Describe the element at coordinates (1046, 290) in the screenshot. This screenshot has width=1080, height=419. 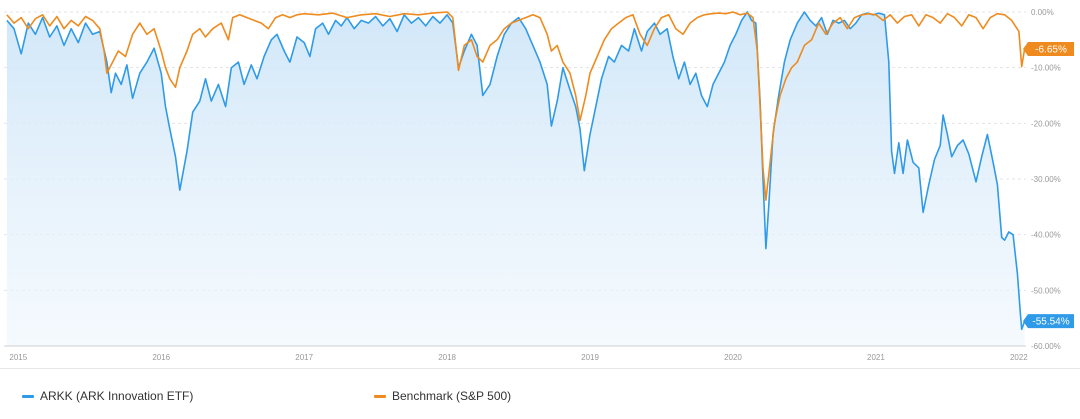
I see `y-tick-label: -50.00%` at that location.